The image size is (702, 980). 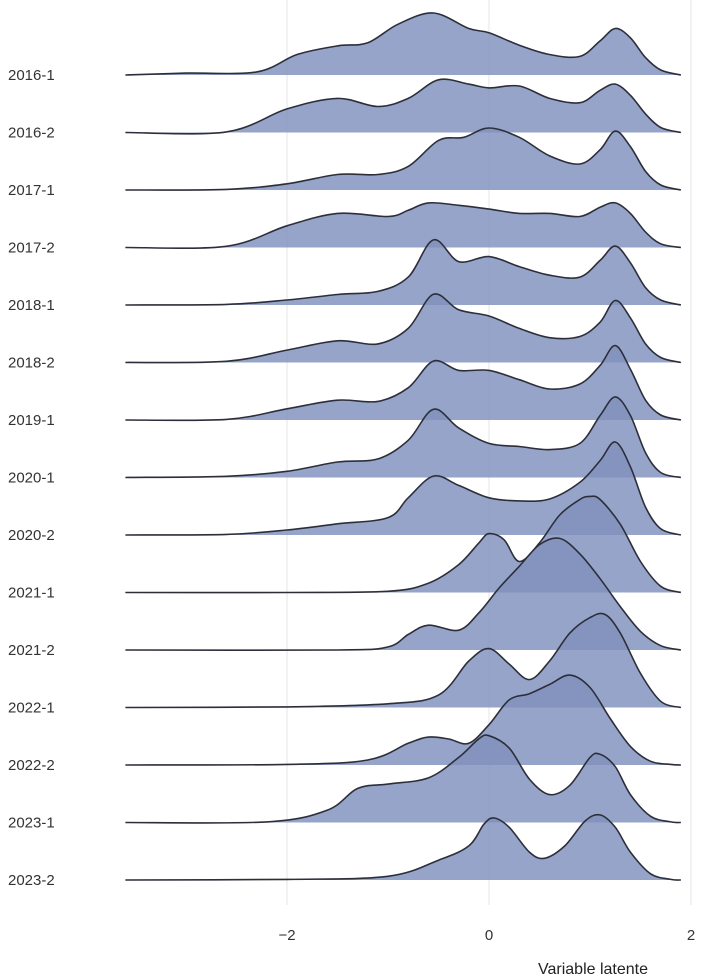 I want to click on category-label: 2016-1, so click(x=31, y=75).